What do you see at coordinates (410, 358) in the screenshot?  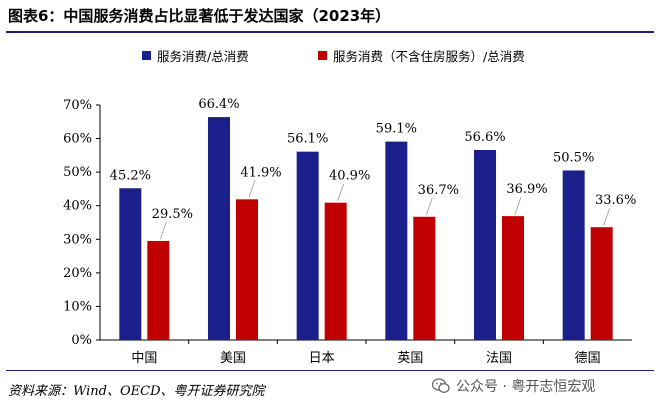 I see `x-tick-label: 英国` at bounding box center [410, 358].